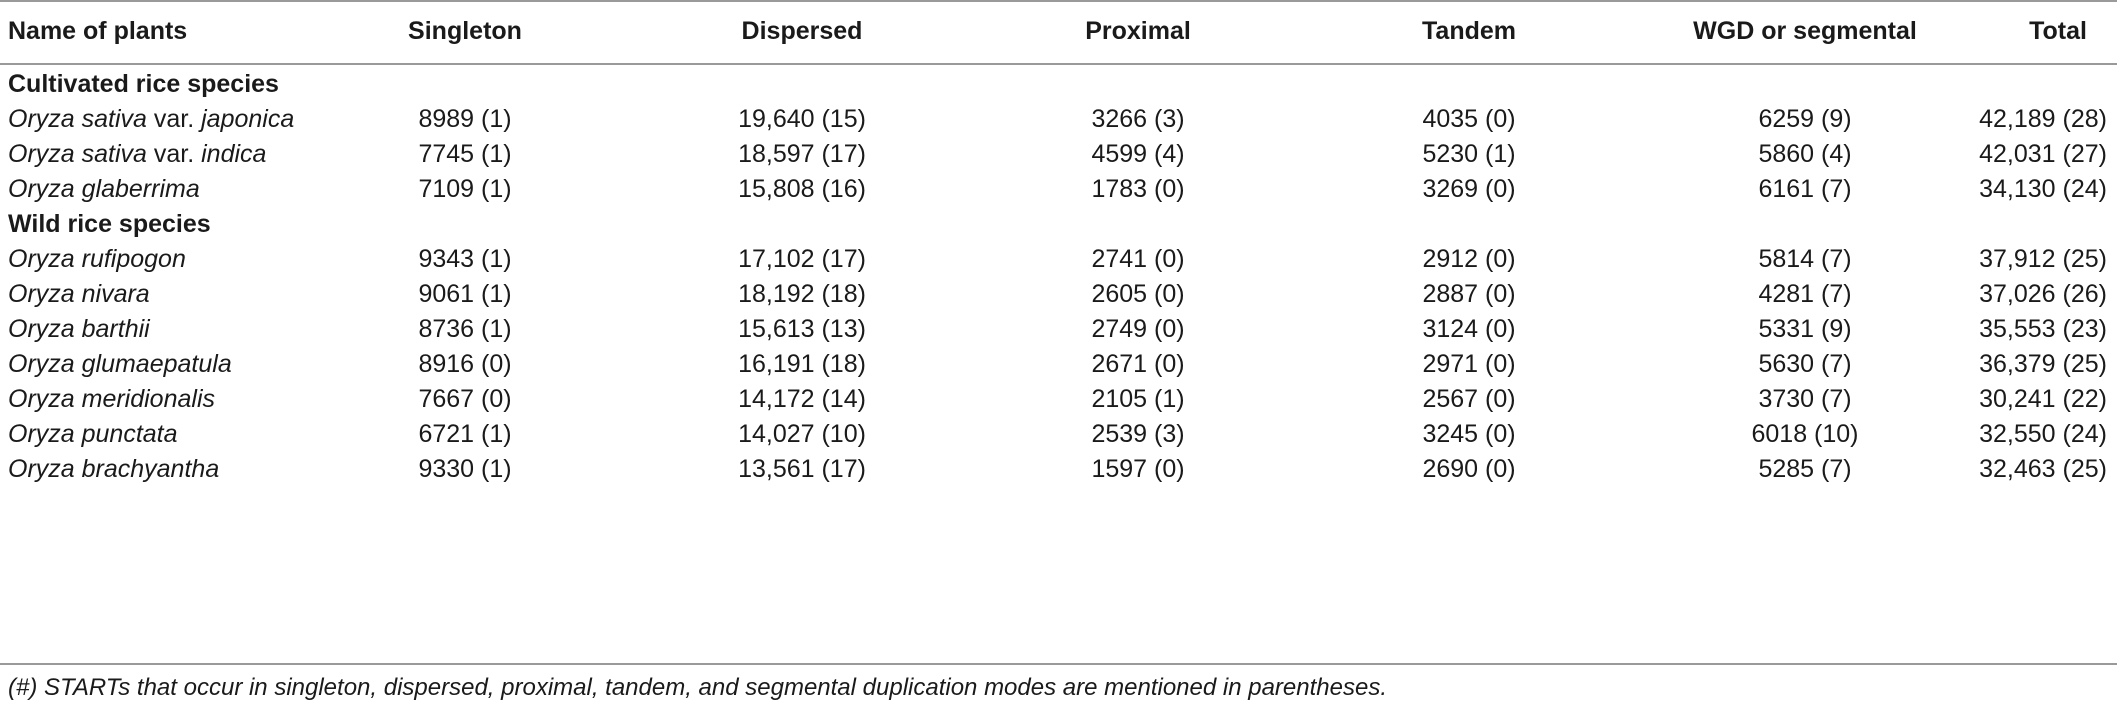 This screenshot has height=717, width=2117. I want to click on total-value: 32,550 (24), so click(2043, 434).